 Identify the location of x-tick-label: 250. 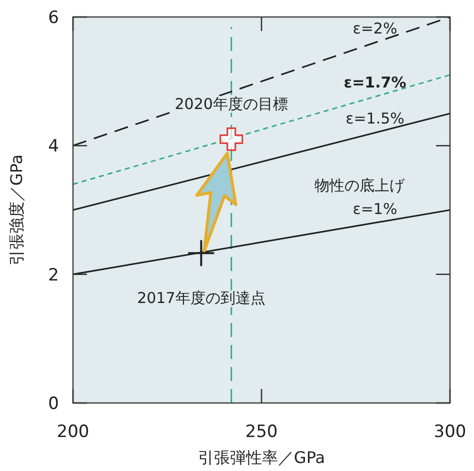
(261, 432).